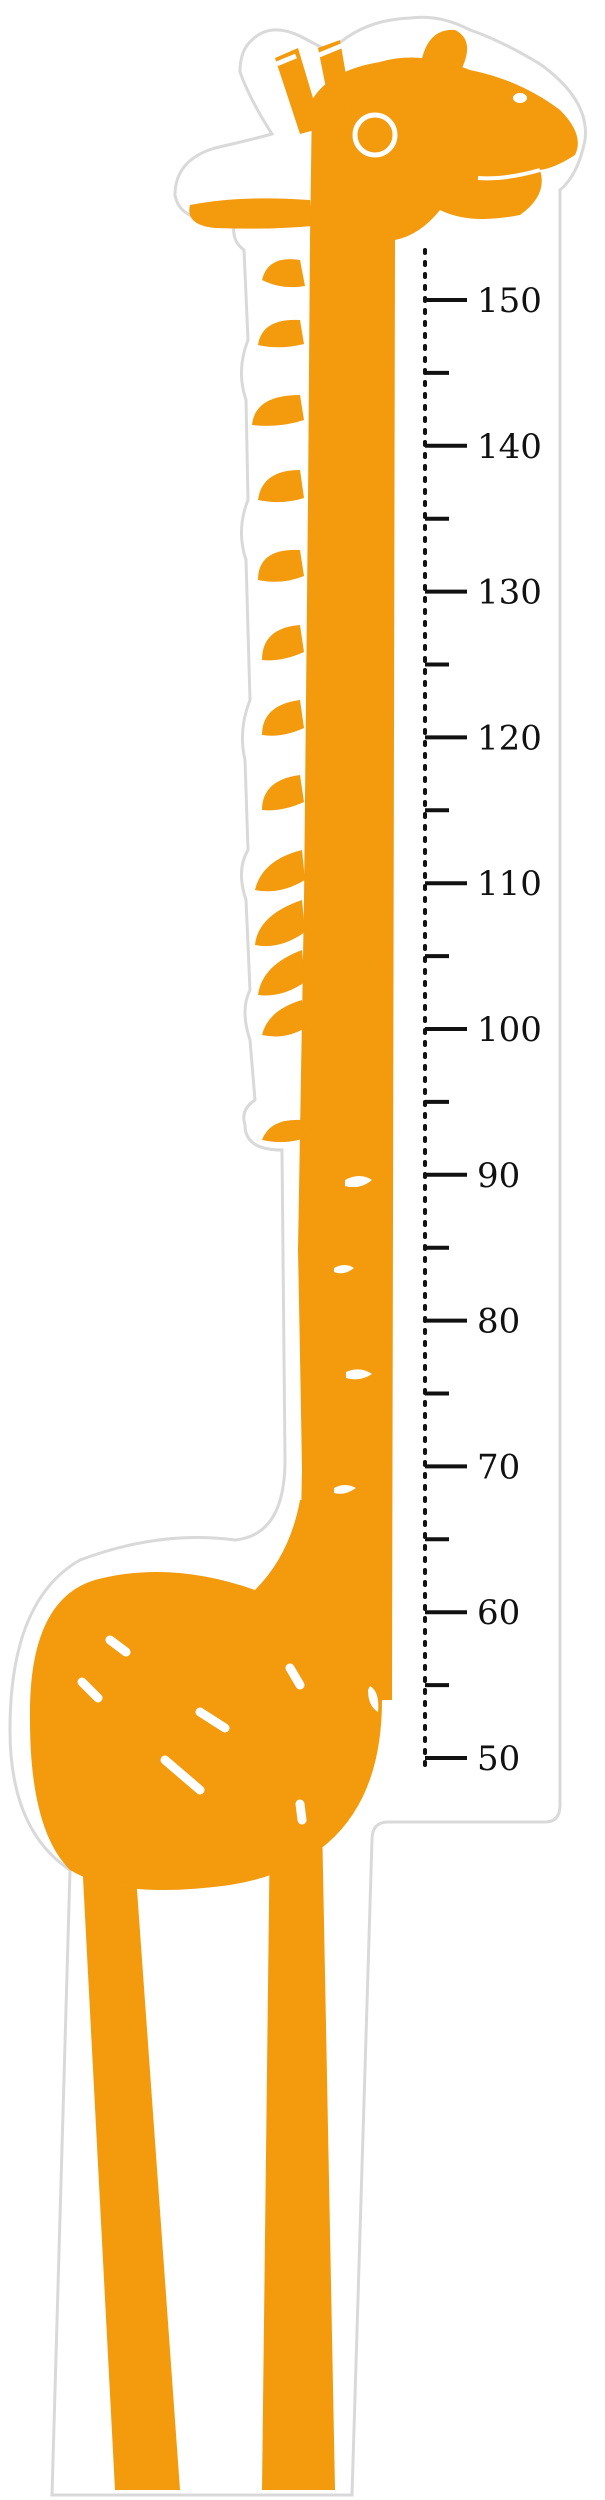  I want to click on giraffe-body, so click(206, 1695).